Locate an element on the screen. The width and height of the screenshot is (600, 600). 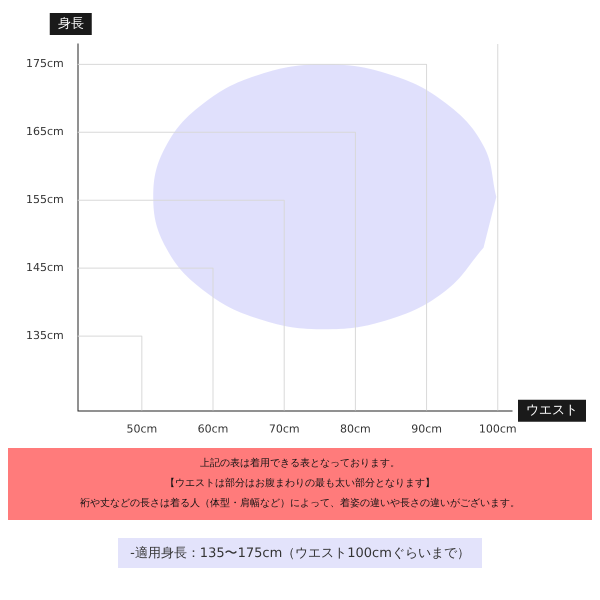
x-axis-title: ウエスト is located at coordinates (552, 410).